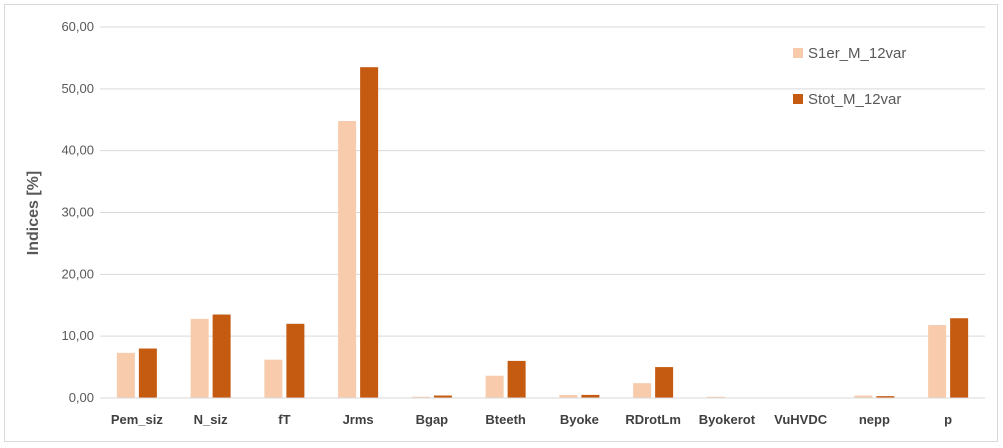 This screenshot has width=1003, height=448. What do you see at coordinates (590, 396) in the screenshot?
I see `bar-Stot_M_12var-Byoke` at bounding box center [590, 396].